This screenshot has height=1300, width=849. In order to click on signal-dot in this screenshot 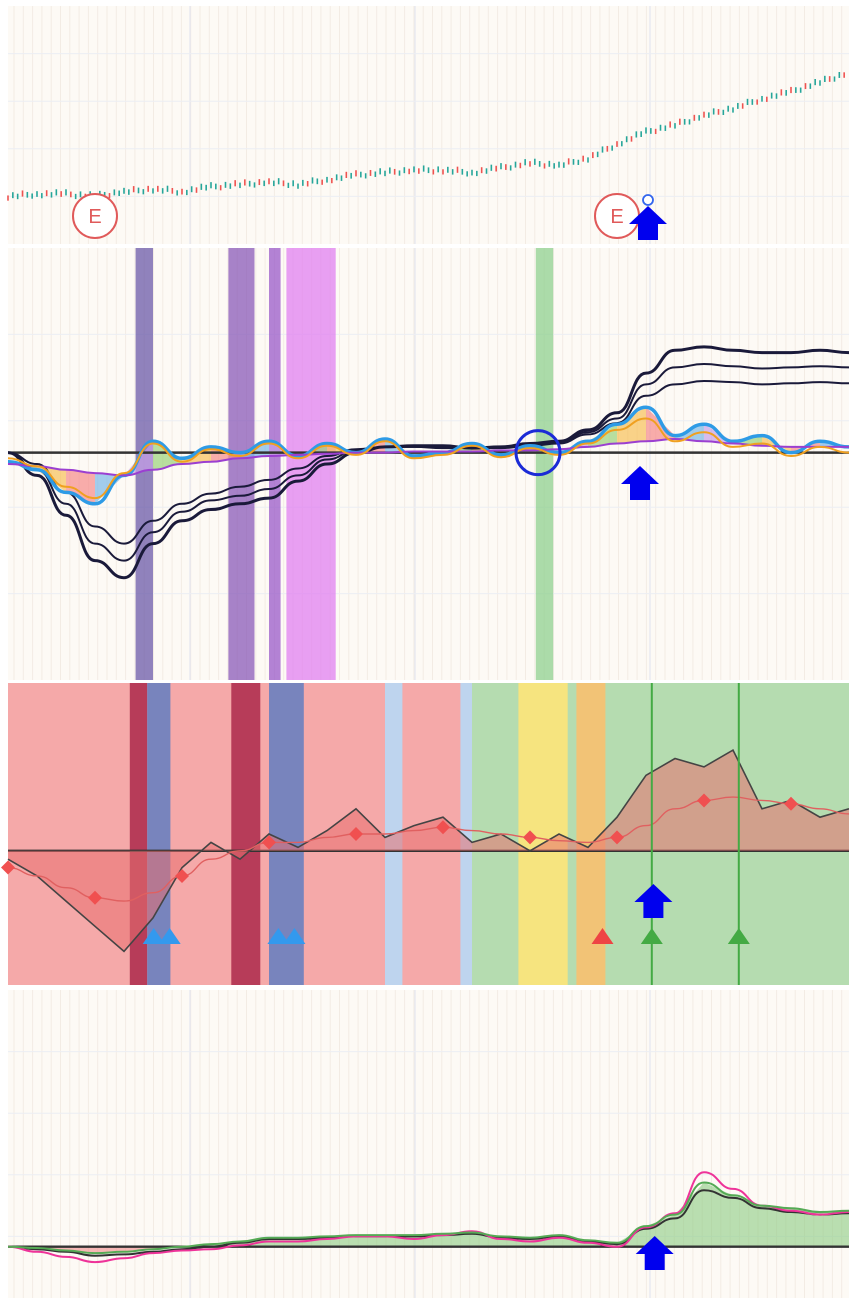, I will do `click(648, 200)`.